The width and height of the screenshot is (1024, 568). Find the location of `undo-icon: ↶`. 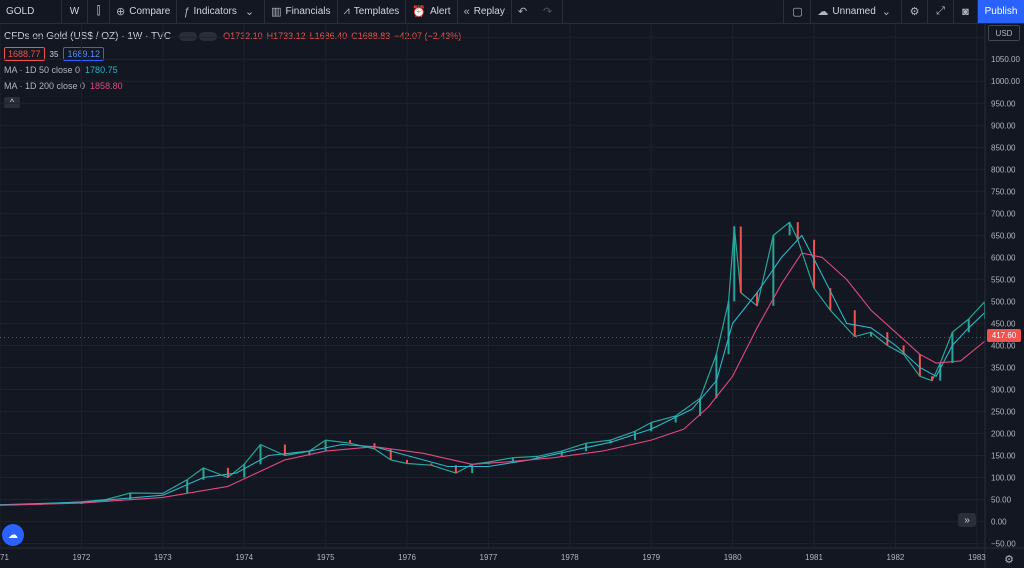

undo-icon: ↶ is located at coordinates (522, 12).